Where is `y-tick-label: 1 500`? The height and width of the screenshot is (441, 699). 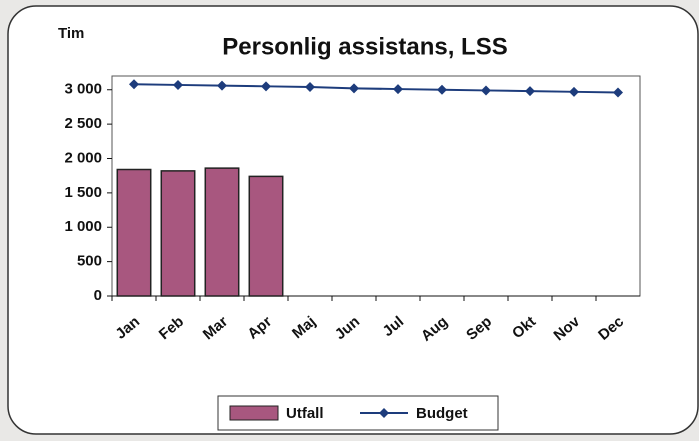 y-tick-label: 1 500 is located at coordinates (83, 192).